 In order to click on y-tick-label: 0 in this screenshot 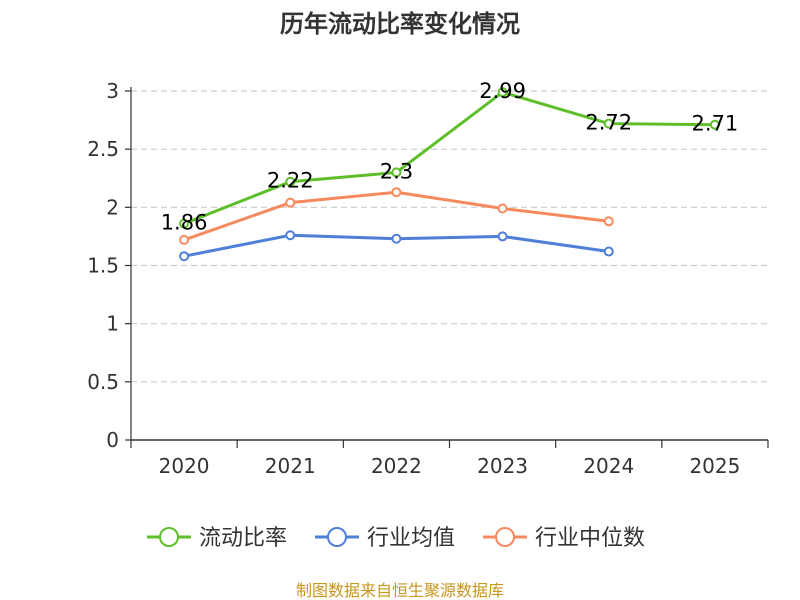, I will do `click(112, 440)`.